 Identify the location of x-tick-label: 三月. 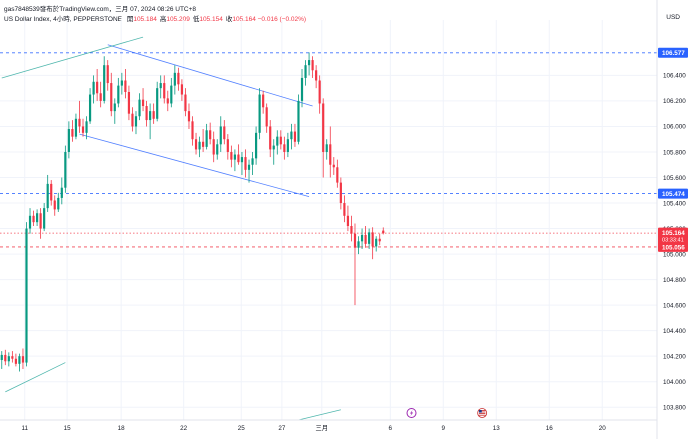
(321, 428).